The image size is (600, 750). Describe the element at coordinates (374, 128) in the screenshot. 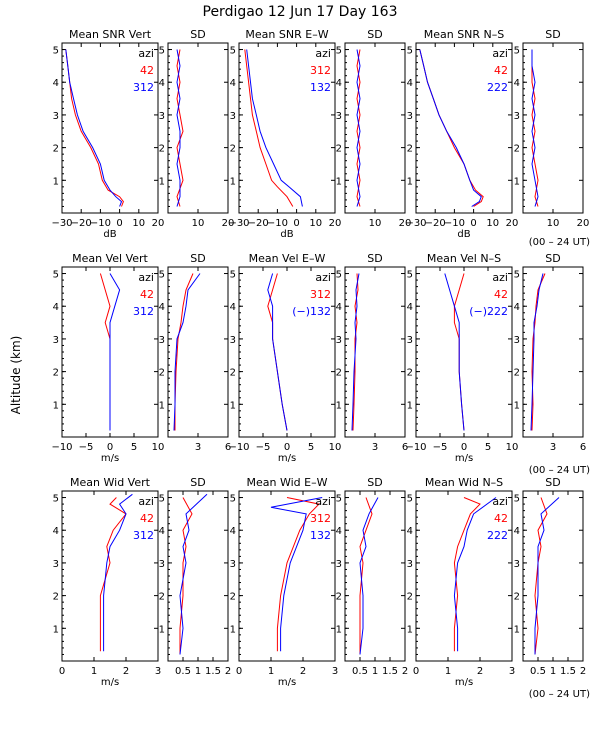

I see `panel-snr_ew_sd: SD 1 2 3 4 5 10 20` at that location.